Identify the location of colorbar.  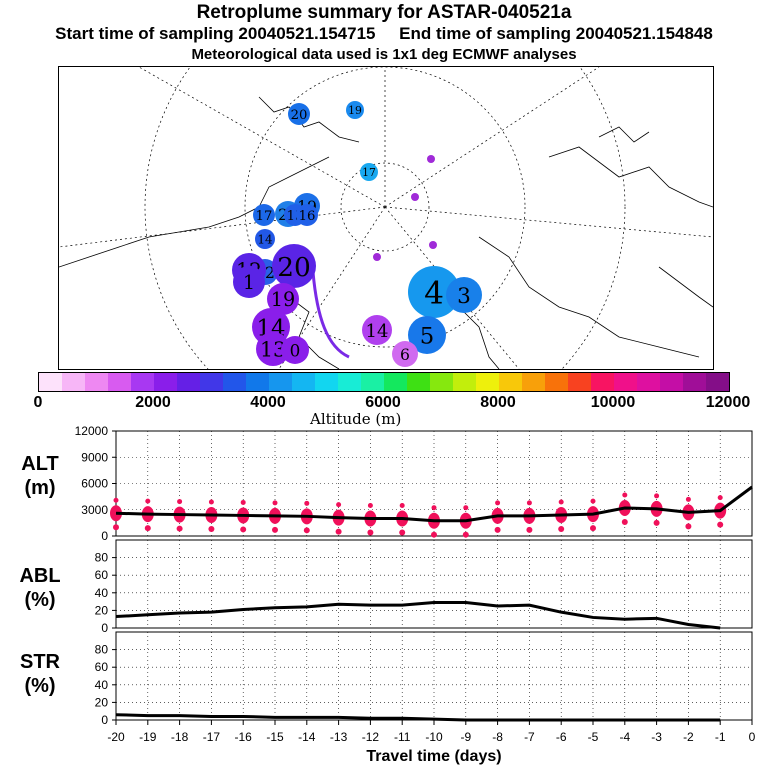
(384, 382).